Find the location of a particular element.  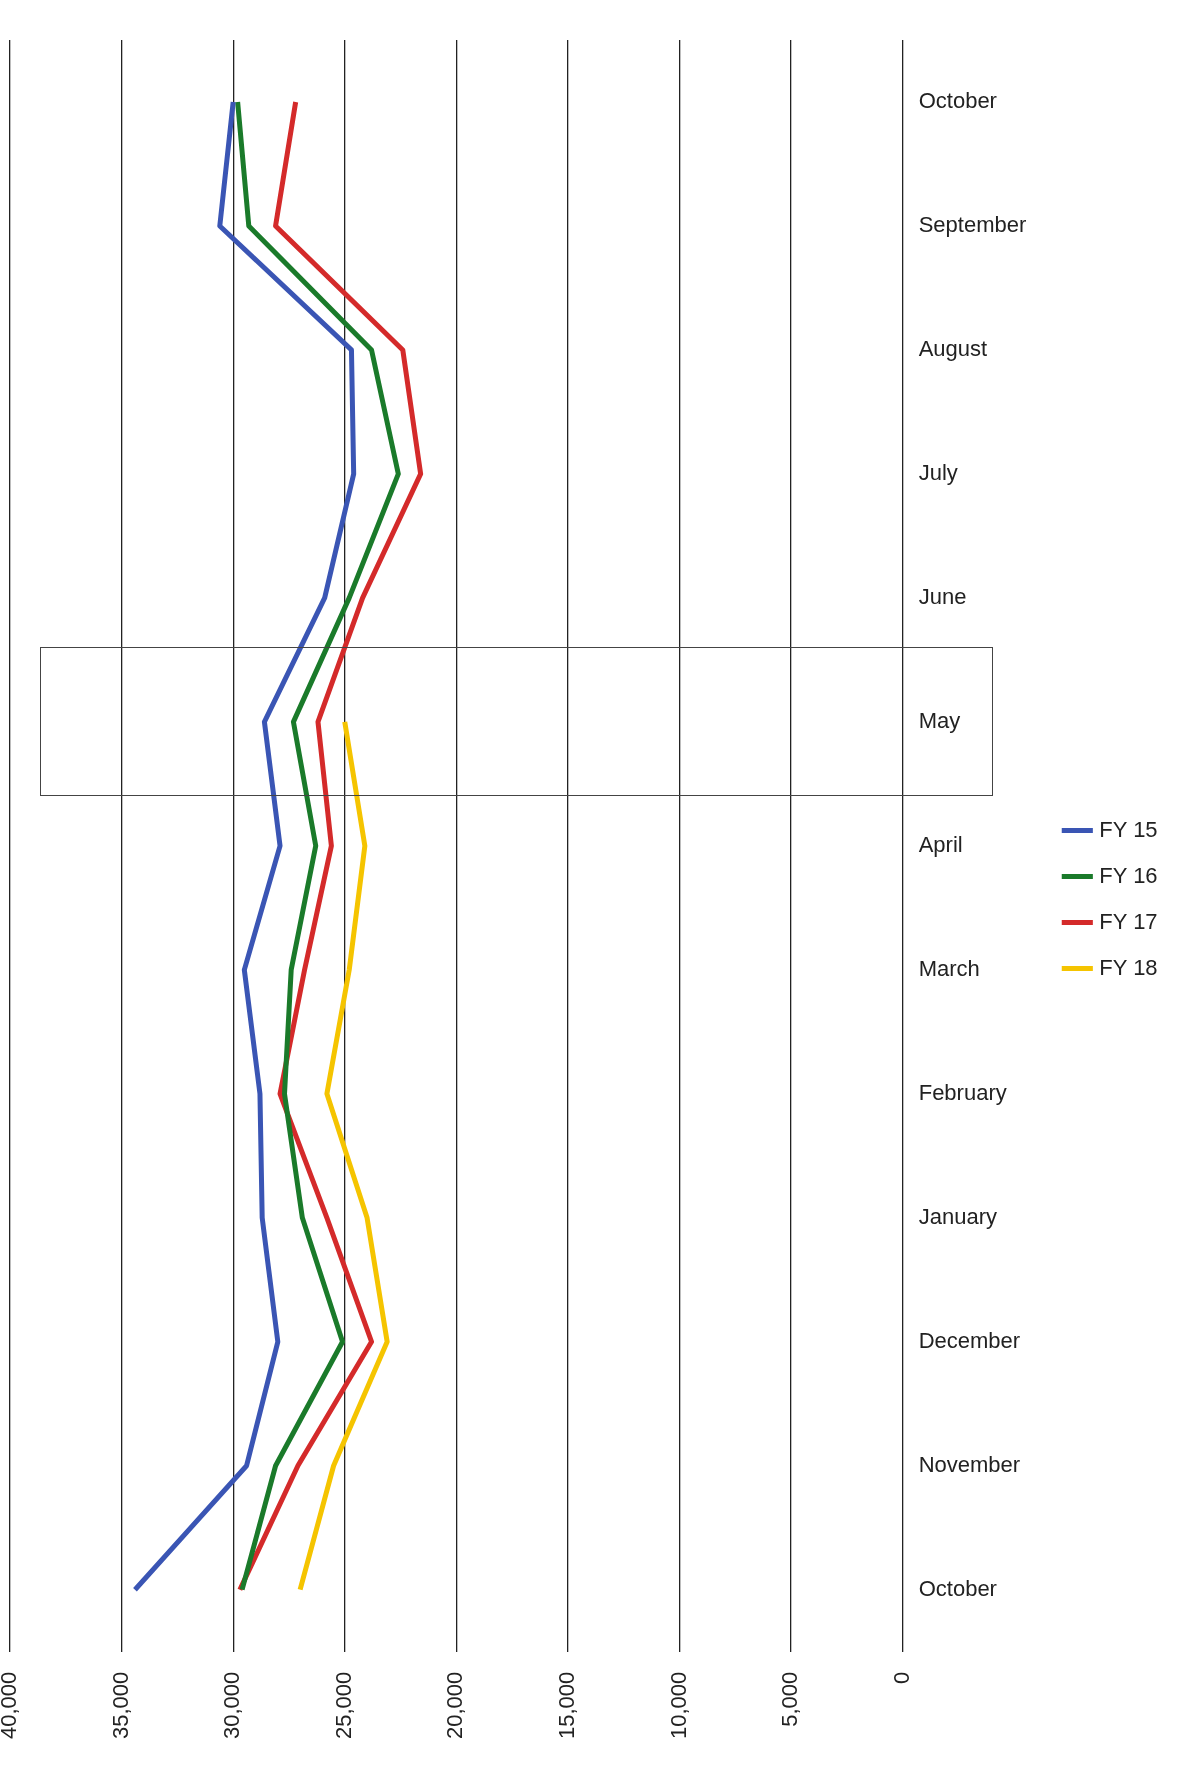

y-tick-label: June is located at coordinates (942, 596).